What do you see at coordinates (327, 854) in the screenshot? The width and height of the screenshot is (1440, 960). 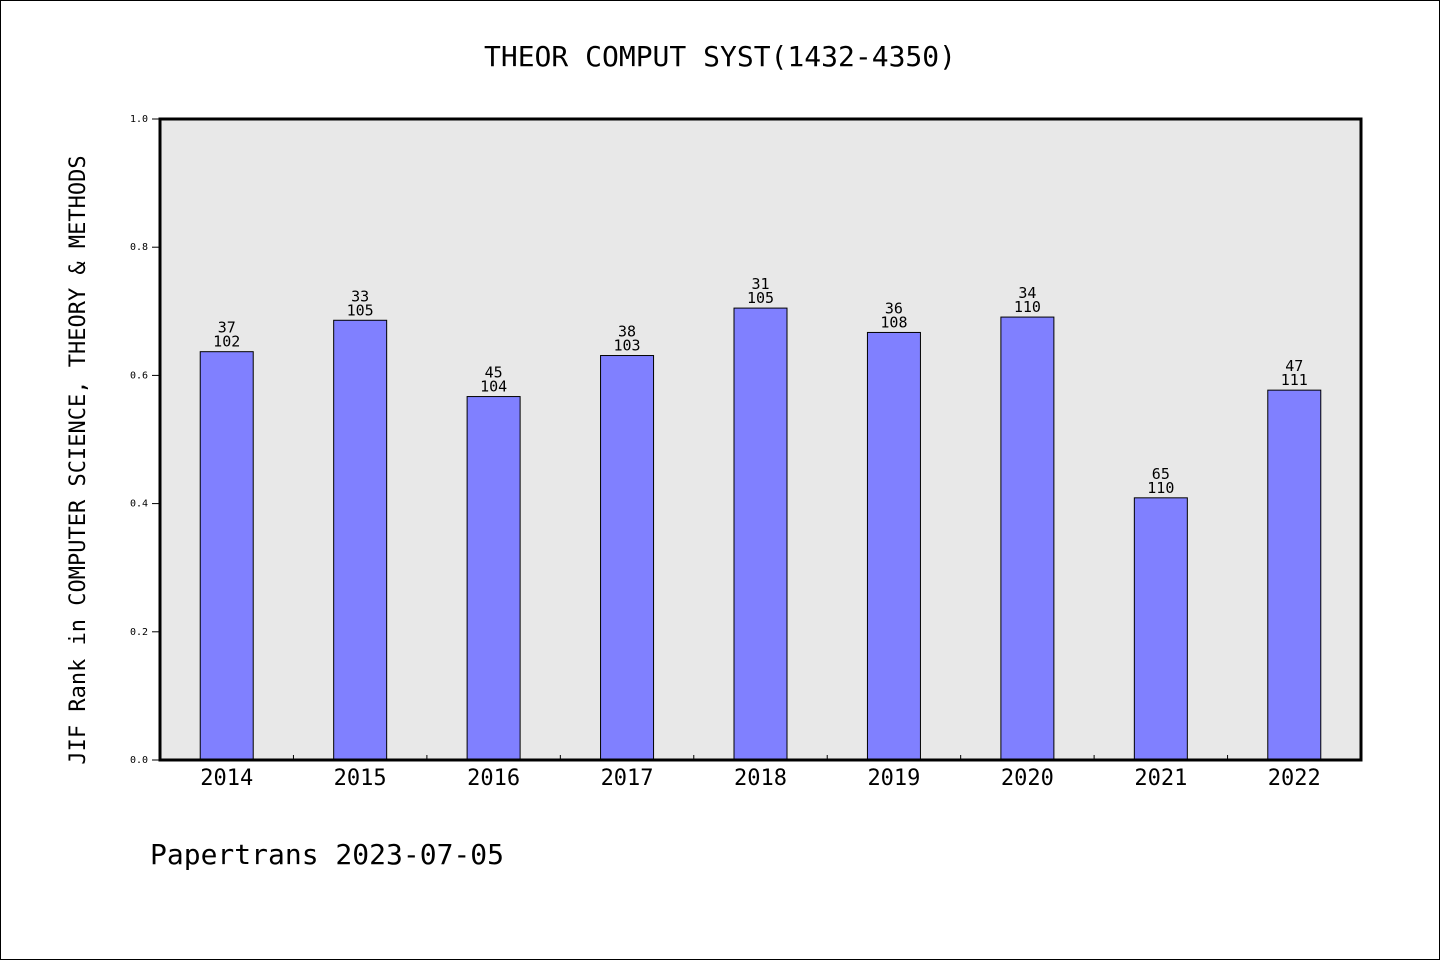 I see `footer-text: Papertrans 2023-07-05` at bounding box center [327, 854].